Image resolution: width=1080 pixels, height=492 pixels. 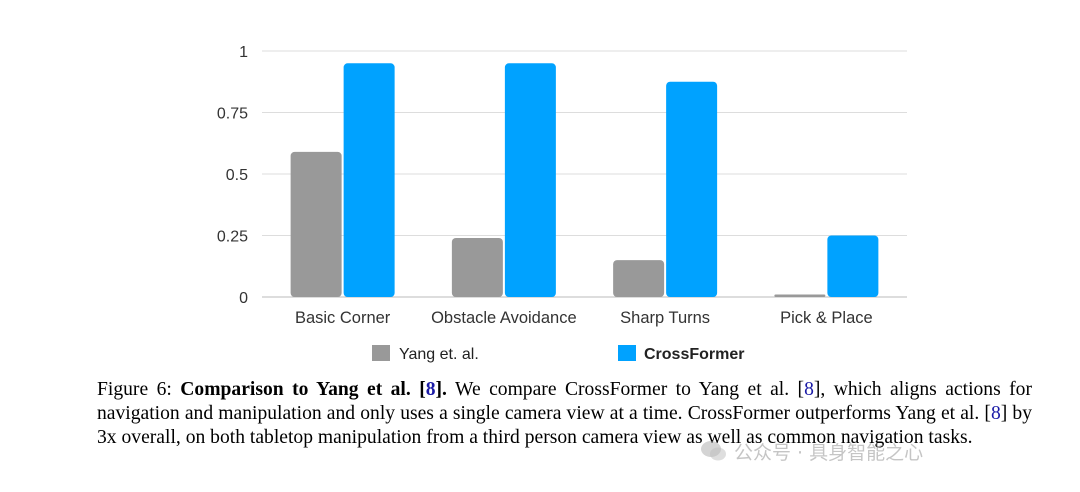 What do you see at coordinates (829, 452) in the screenshot?
I see `watermark-text: 公众号 · 具身智能之心` at bounding box center [829, 452].